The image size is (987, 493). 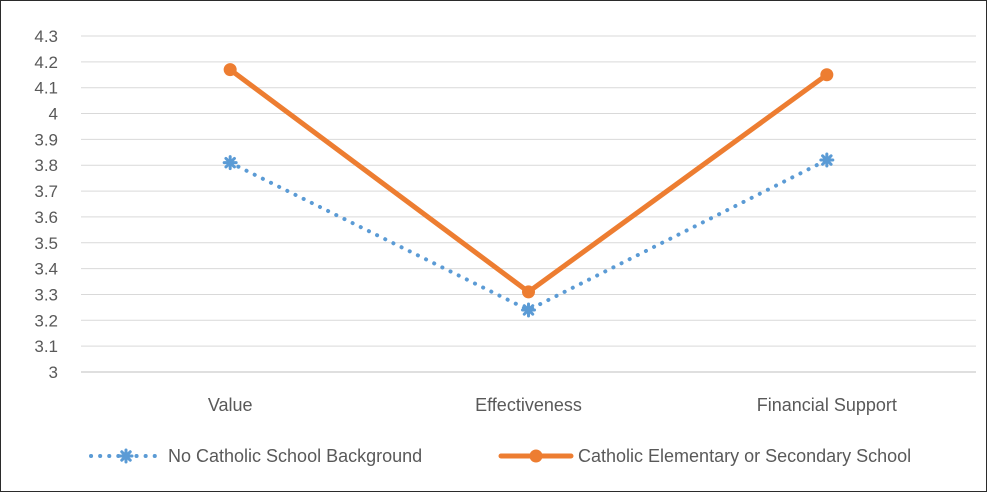 What do you see at coordinates (46, 88) in the screenshot?
I see `y-tick-label: 4.1` at bounding box center [46, 88].